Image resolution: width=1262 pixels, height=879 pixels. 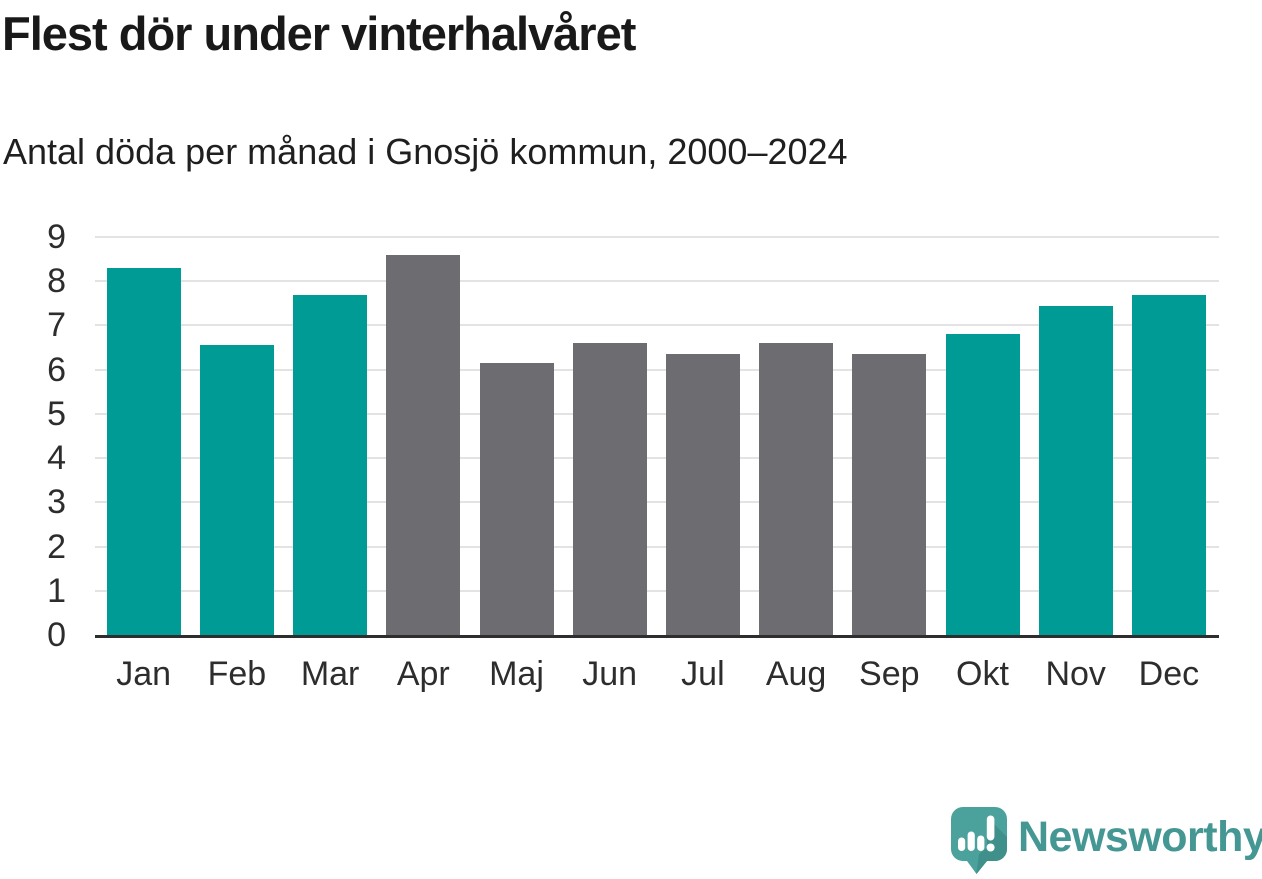 I want to click on bar-sep, so click(x=889, y=494).